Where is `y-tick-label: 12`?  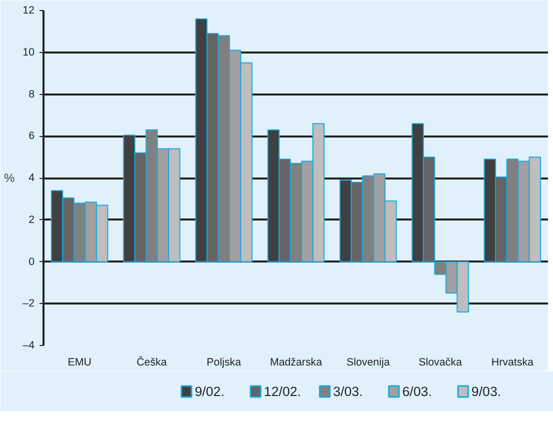 y-tick-label: 12 is located at coordinates (28, 10).